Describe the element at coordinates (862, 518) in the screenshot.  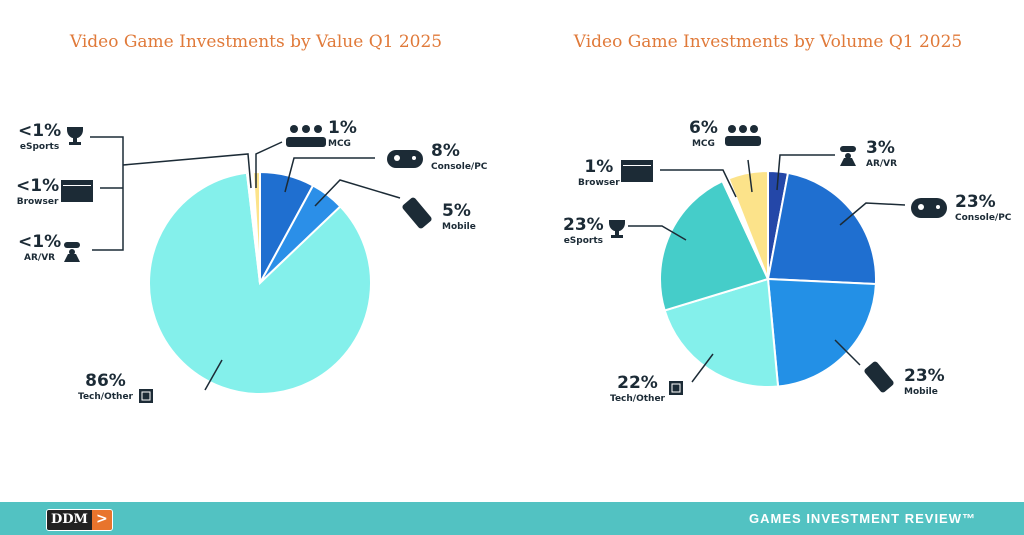
I see `brand-name: GAMES INVESTMENT REVIEW™` at that location.